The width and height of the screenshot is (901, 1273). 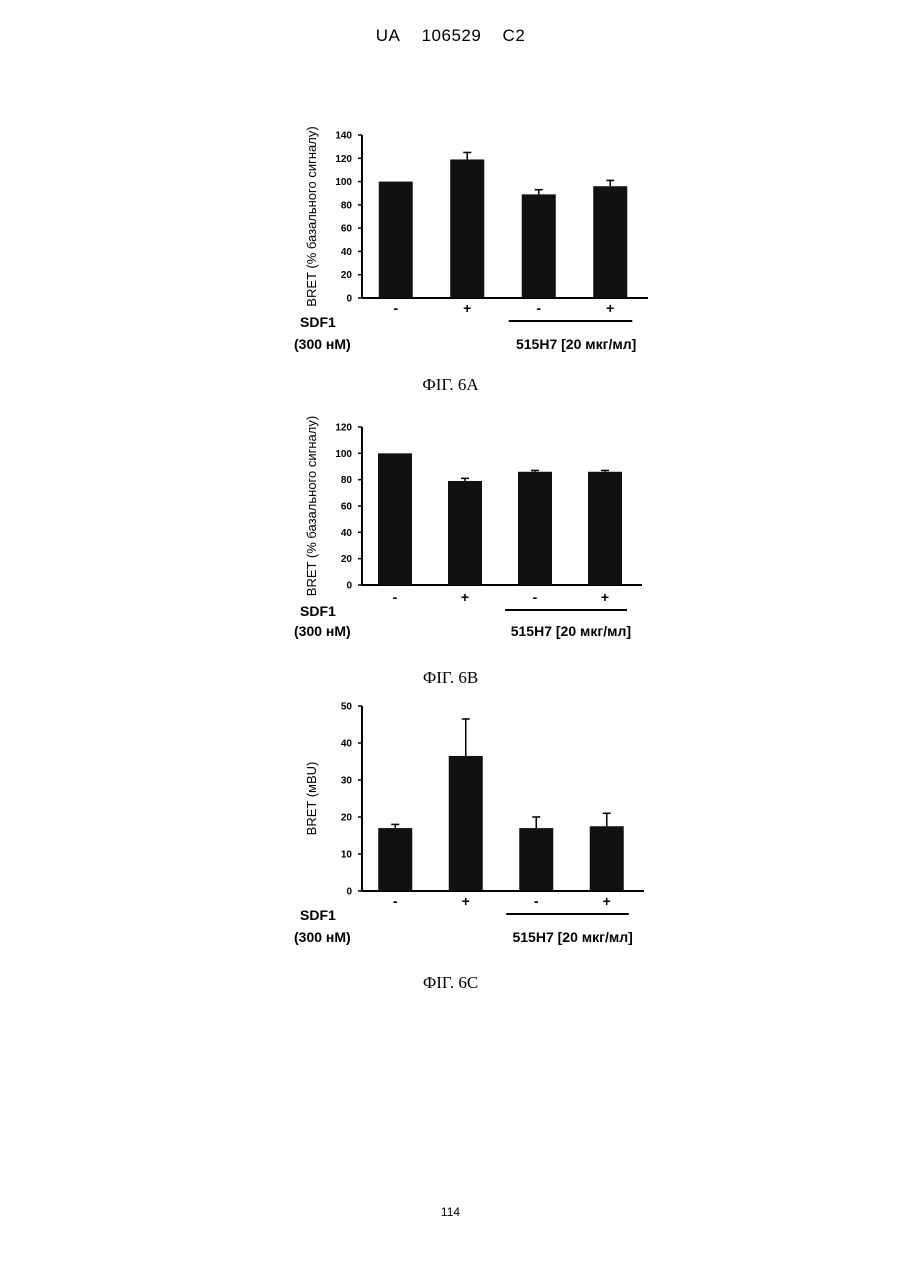 What do you see at coordinates (347, 855) in the screenshot?
I see `y-tick-label: 10` at bounding box center [347, 855].